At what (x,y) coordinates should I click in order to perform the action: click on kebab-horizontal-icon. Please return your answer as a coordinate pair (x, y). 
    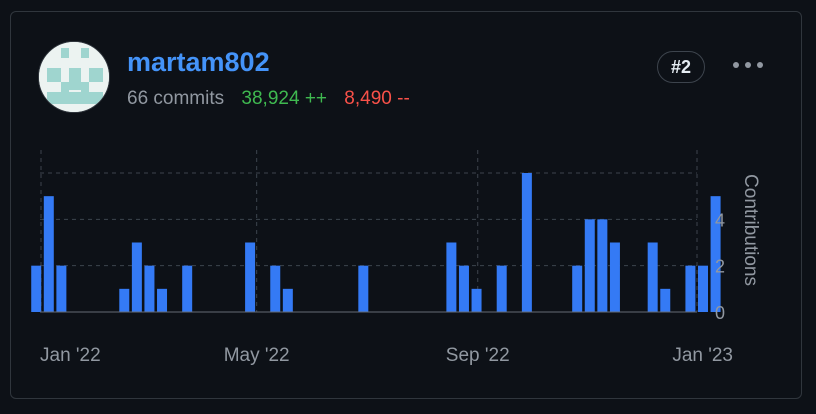
    Looking at the image, I should click on (748, 65).